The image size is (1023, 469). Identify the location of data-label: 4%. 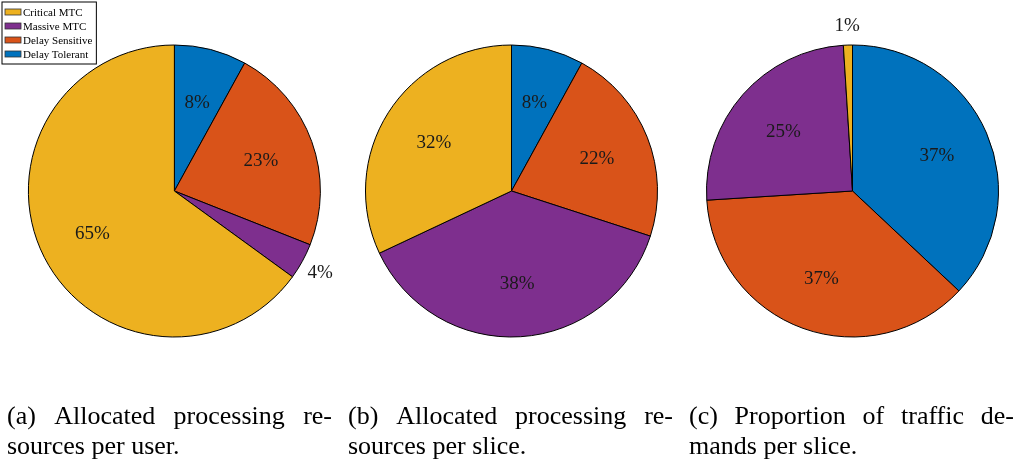
(320, 271).